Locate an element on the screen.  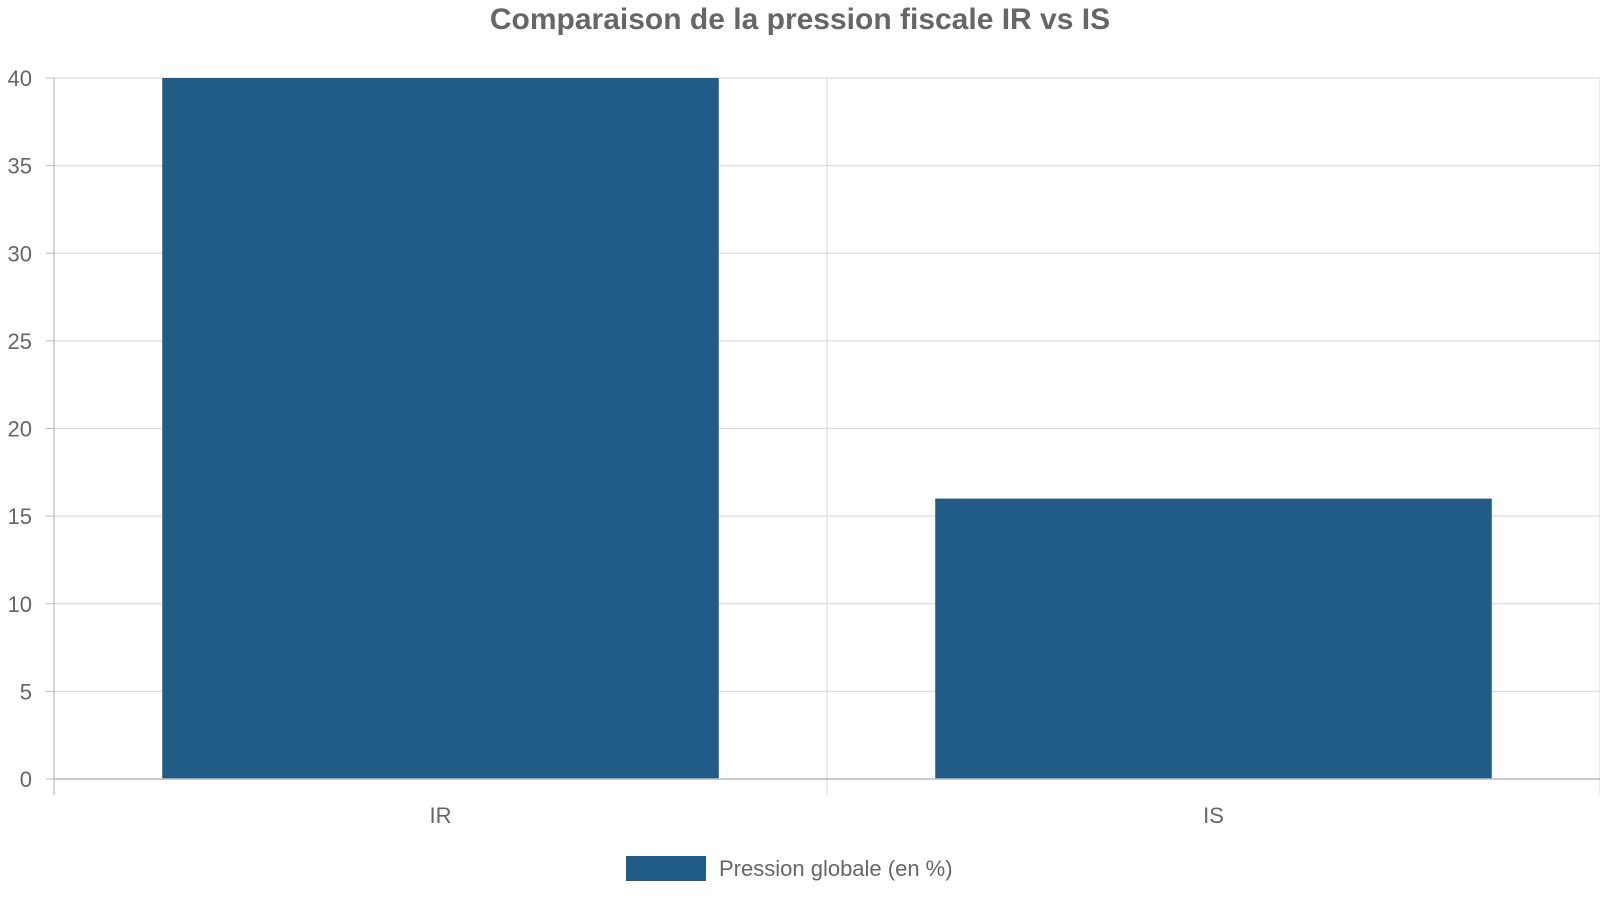
y-tick-label: 5 is located at coordinates (26, 691).